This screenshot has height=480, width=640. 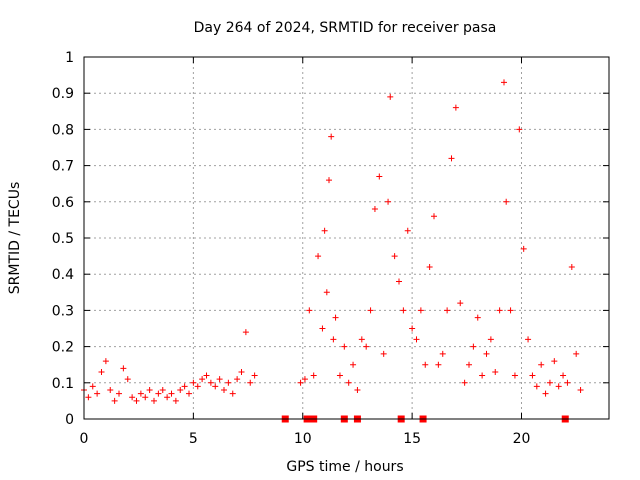 I want to click on y-tick-label: 0.6, so click(x=63, y=203).